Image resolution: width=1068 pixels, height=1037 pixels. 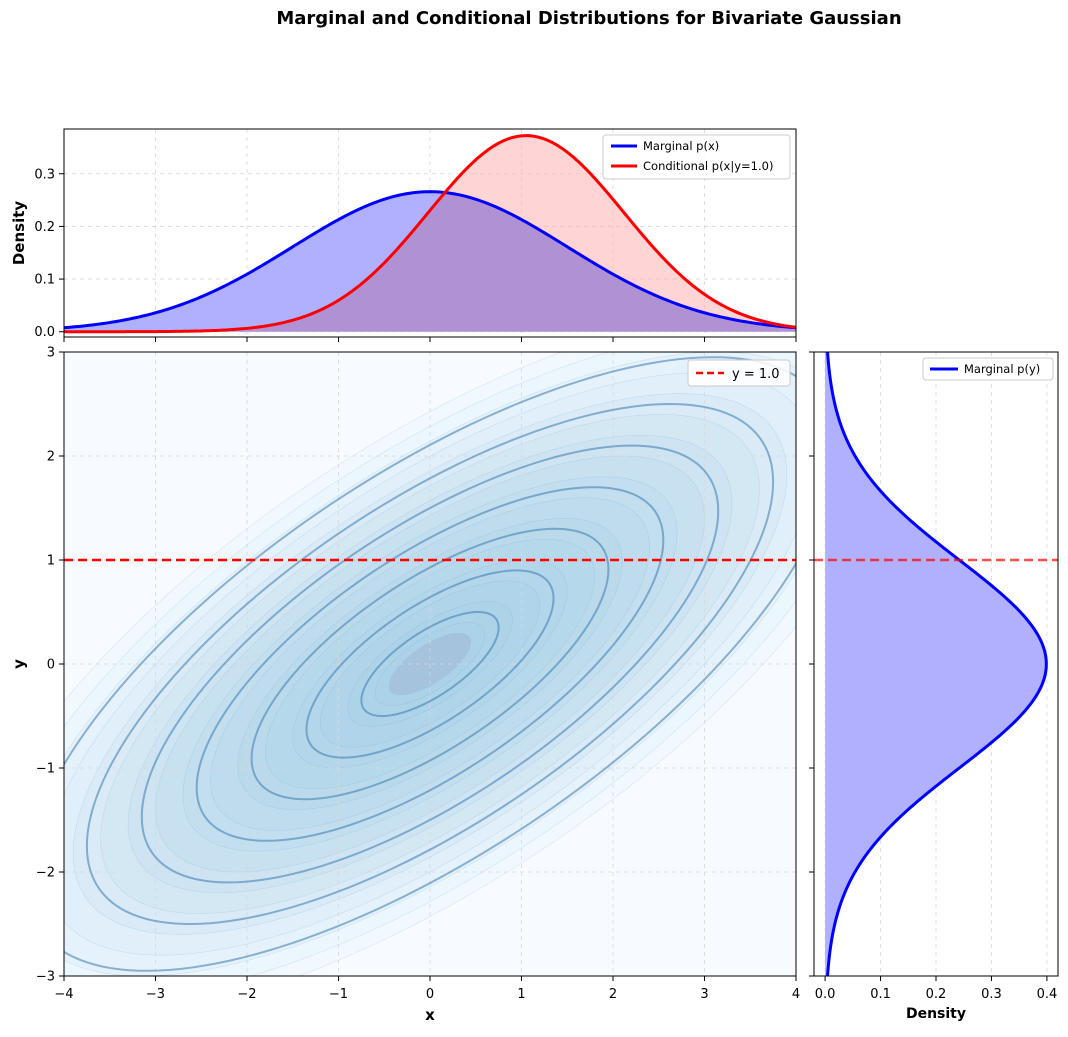 What do you see at coordinates (521, 994) in the screenshot?
I see `x-tick-label: 1` at bounding box center [521, 994].